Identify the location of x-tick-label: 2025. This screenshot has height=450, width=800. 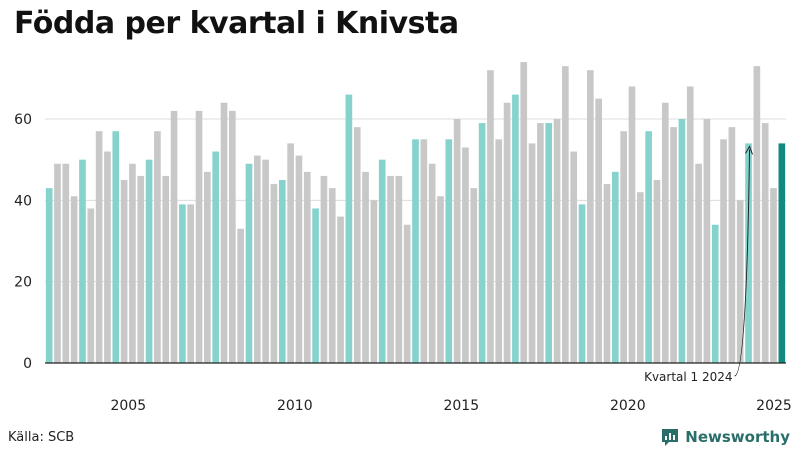
(774, 406).